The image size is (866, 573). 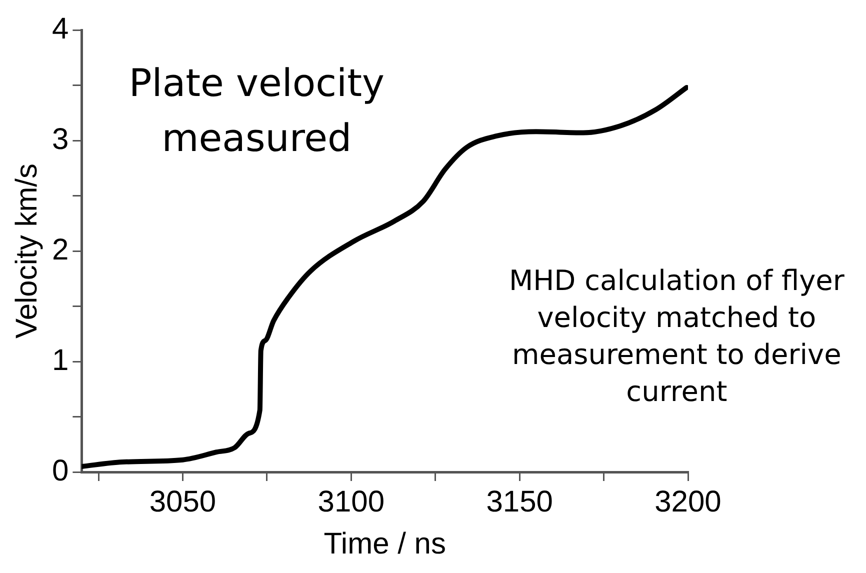 What do you see at coordinates (256, 110) in the screenshot?
I see `annotation: Plate velocity measured` at bounding box center [256, 110].